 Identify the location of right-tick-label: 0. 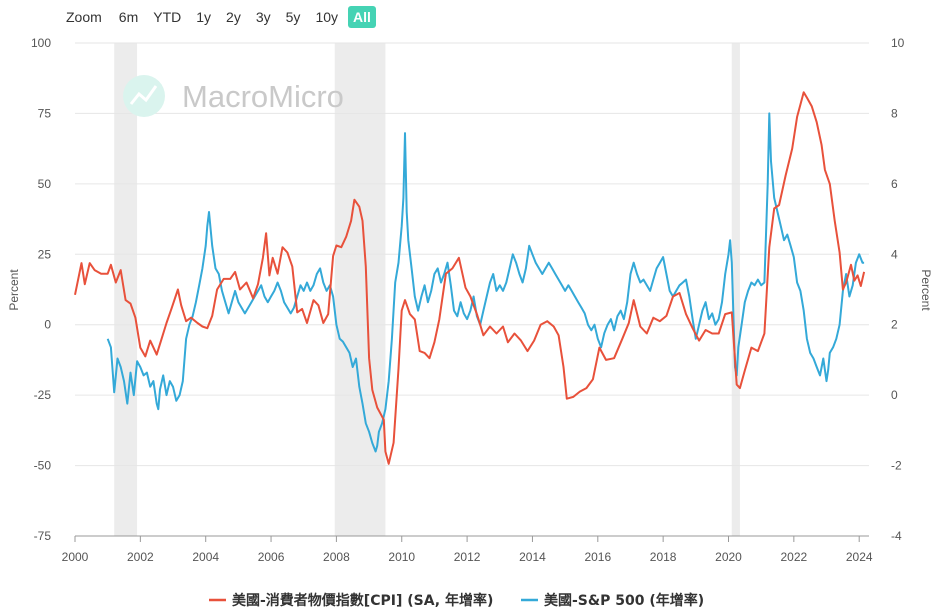
(894, 395).